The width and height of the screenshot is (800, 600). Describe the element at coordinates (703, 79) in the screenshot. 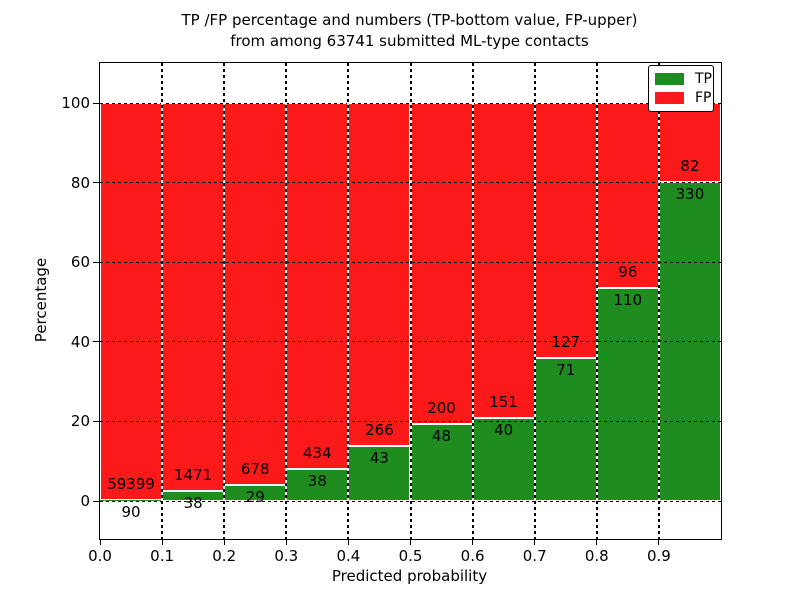

I see `legend-label: TP` at that location.